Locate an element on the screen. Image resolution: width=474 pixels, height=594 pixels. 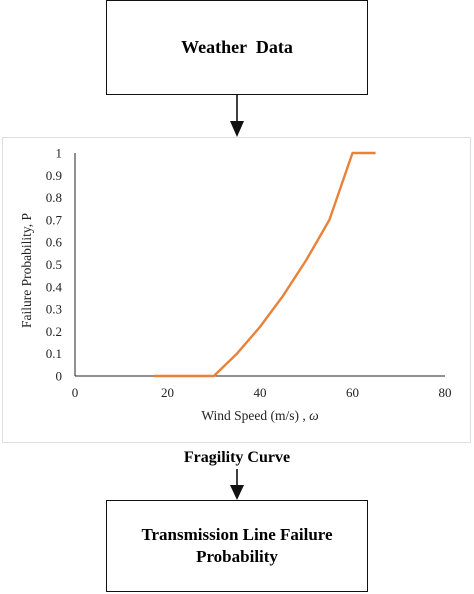
x-tick-label: 20 is located at coordinates (167, 392).